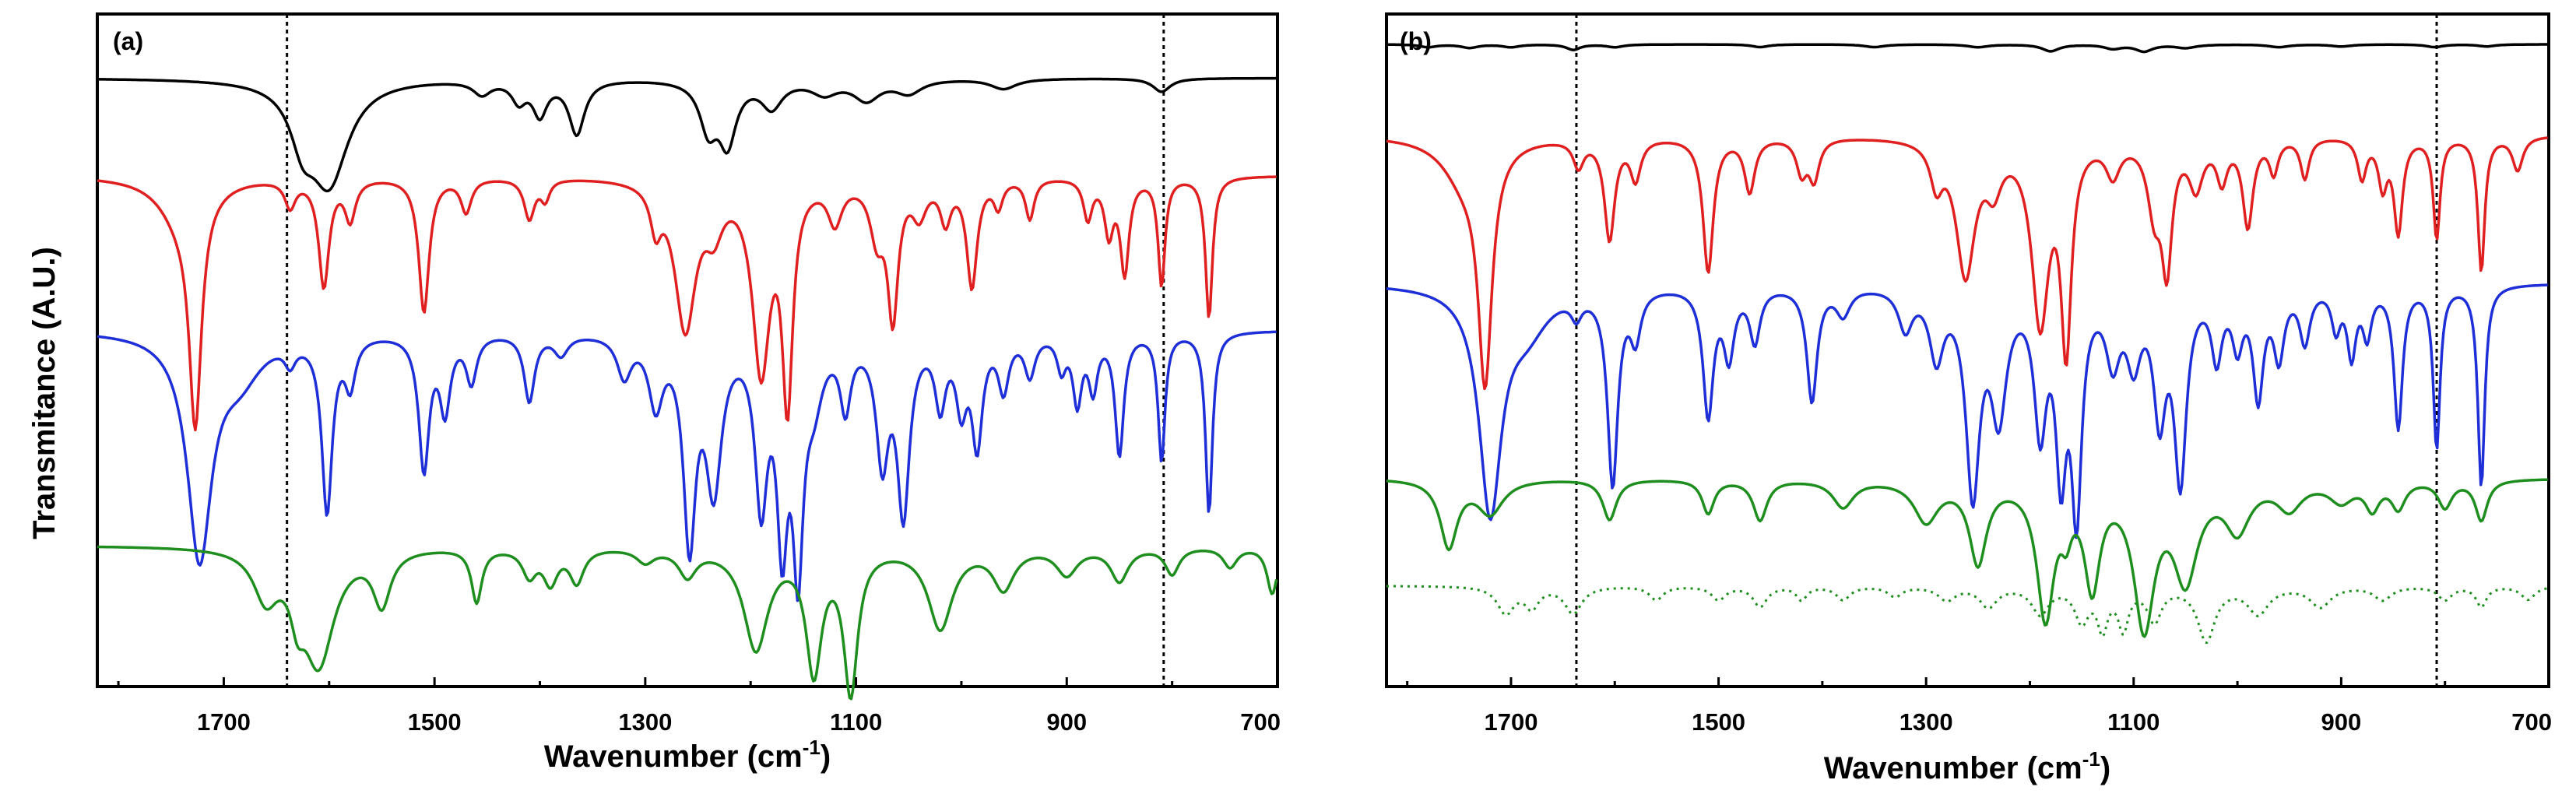  Describe the element at coordinates (687, 623) in the screenshot. I see `series-line-a-green` at that location.